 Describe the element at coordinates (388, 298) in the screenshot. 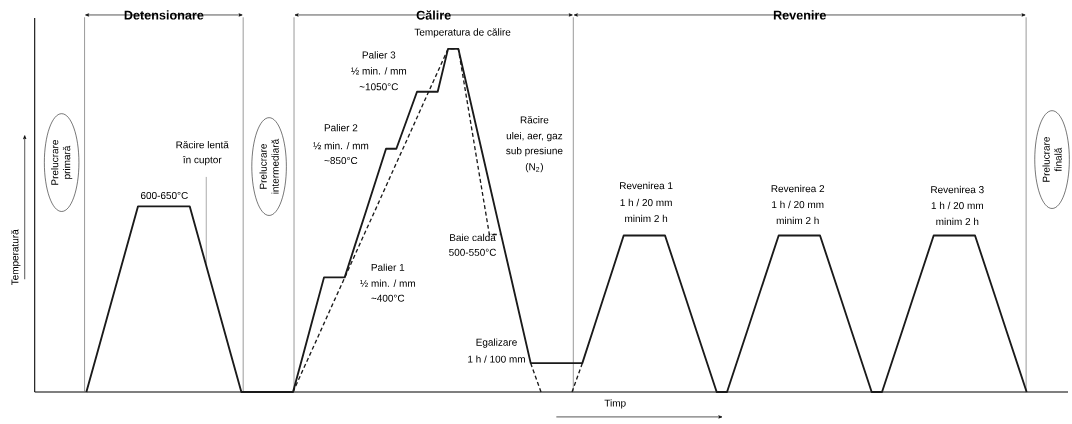

I see `annotation: ~400°C` at that location.